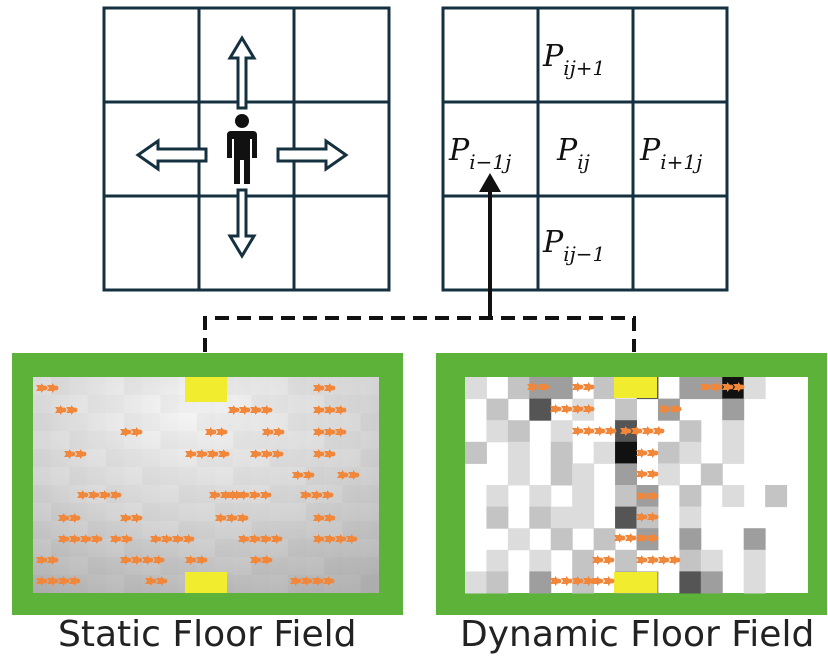 This screenshot has height=669, width=828. Describe the element at coordinates (242, 149) in the screenshot. I see `person-icon` at that location.